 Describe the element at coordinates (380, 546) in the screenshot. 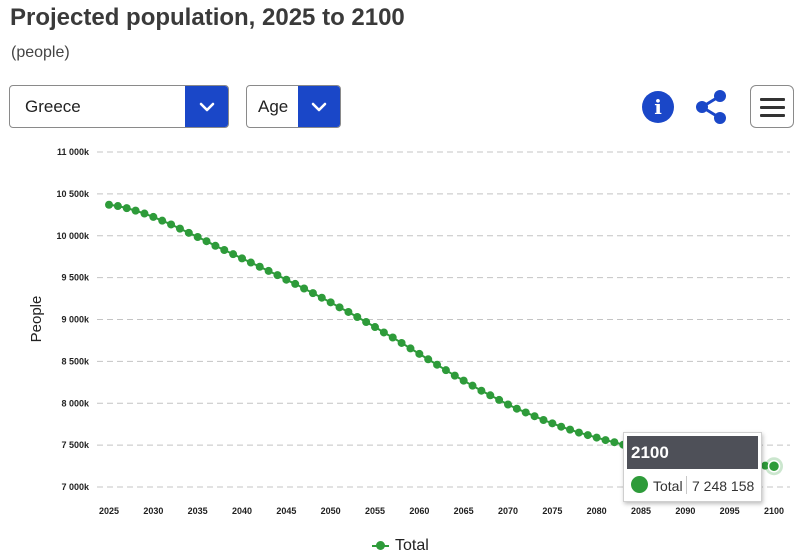

I see `legend-symbol` at that location.